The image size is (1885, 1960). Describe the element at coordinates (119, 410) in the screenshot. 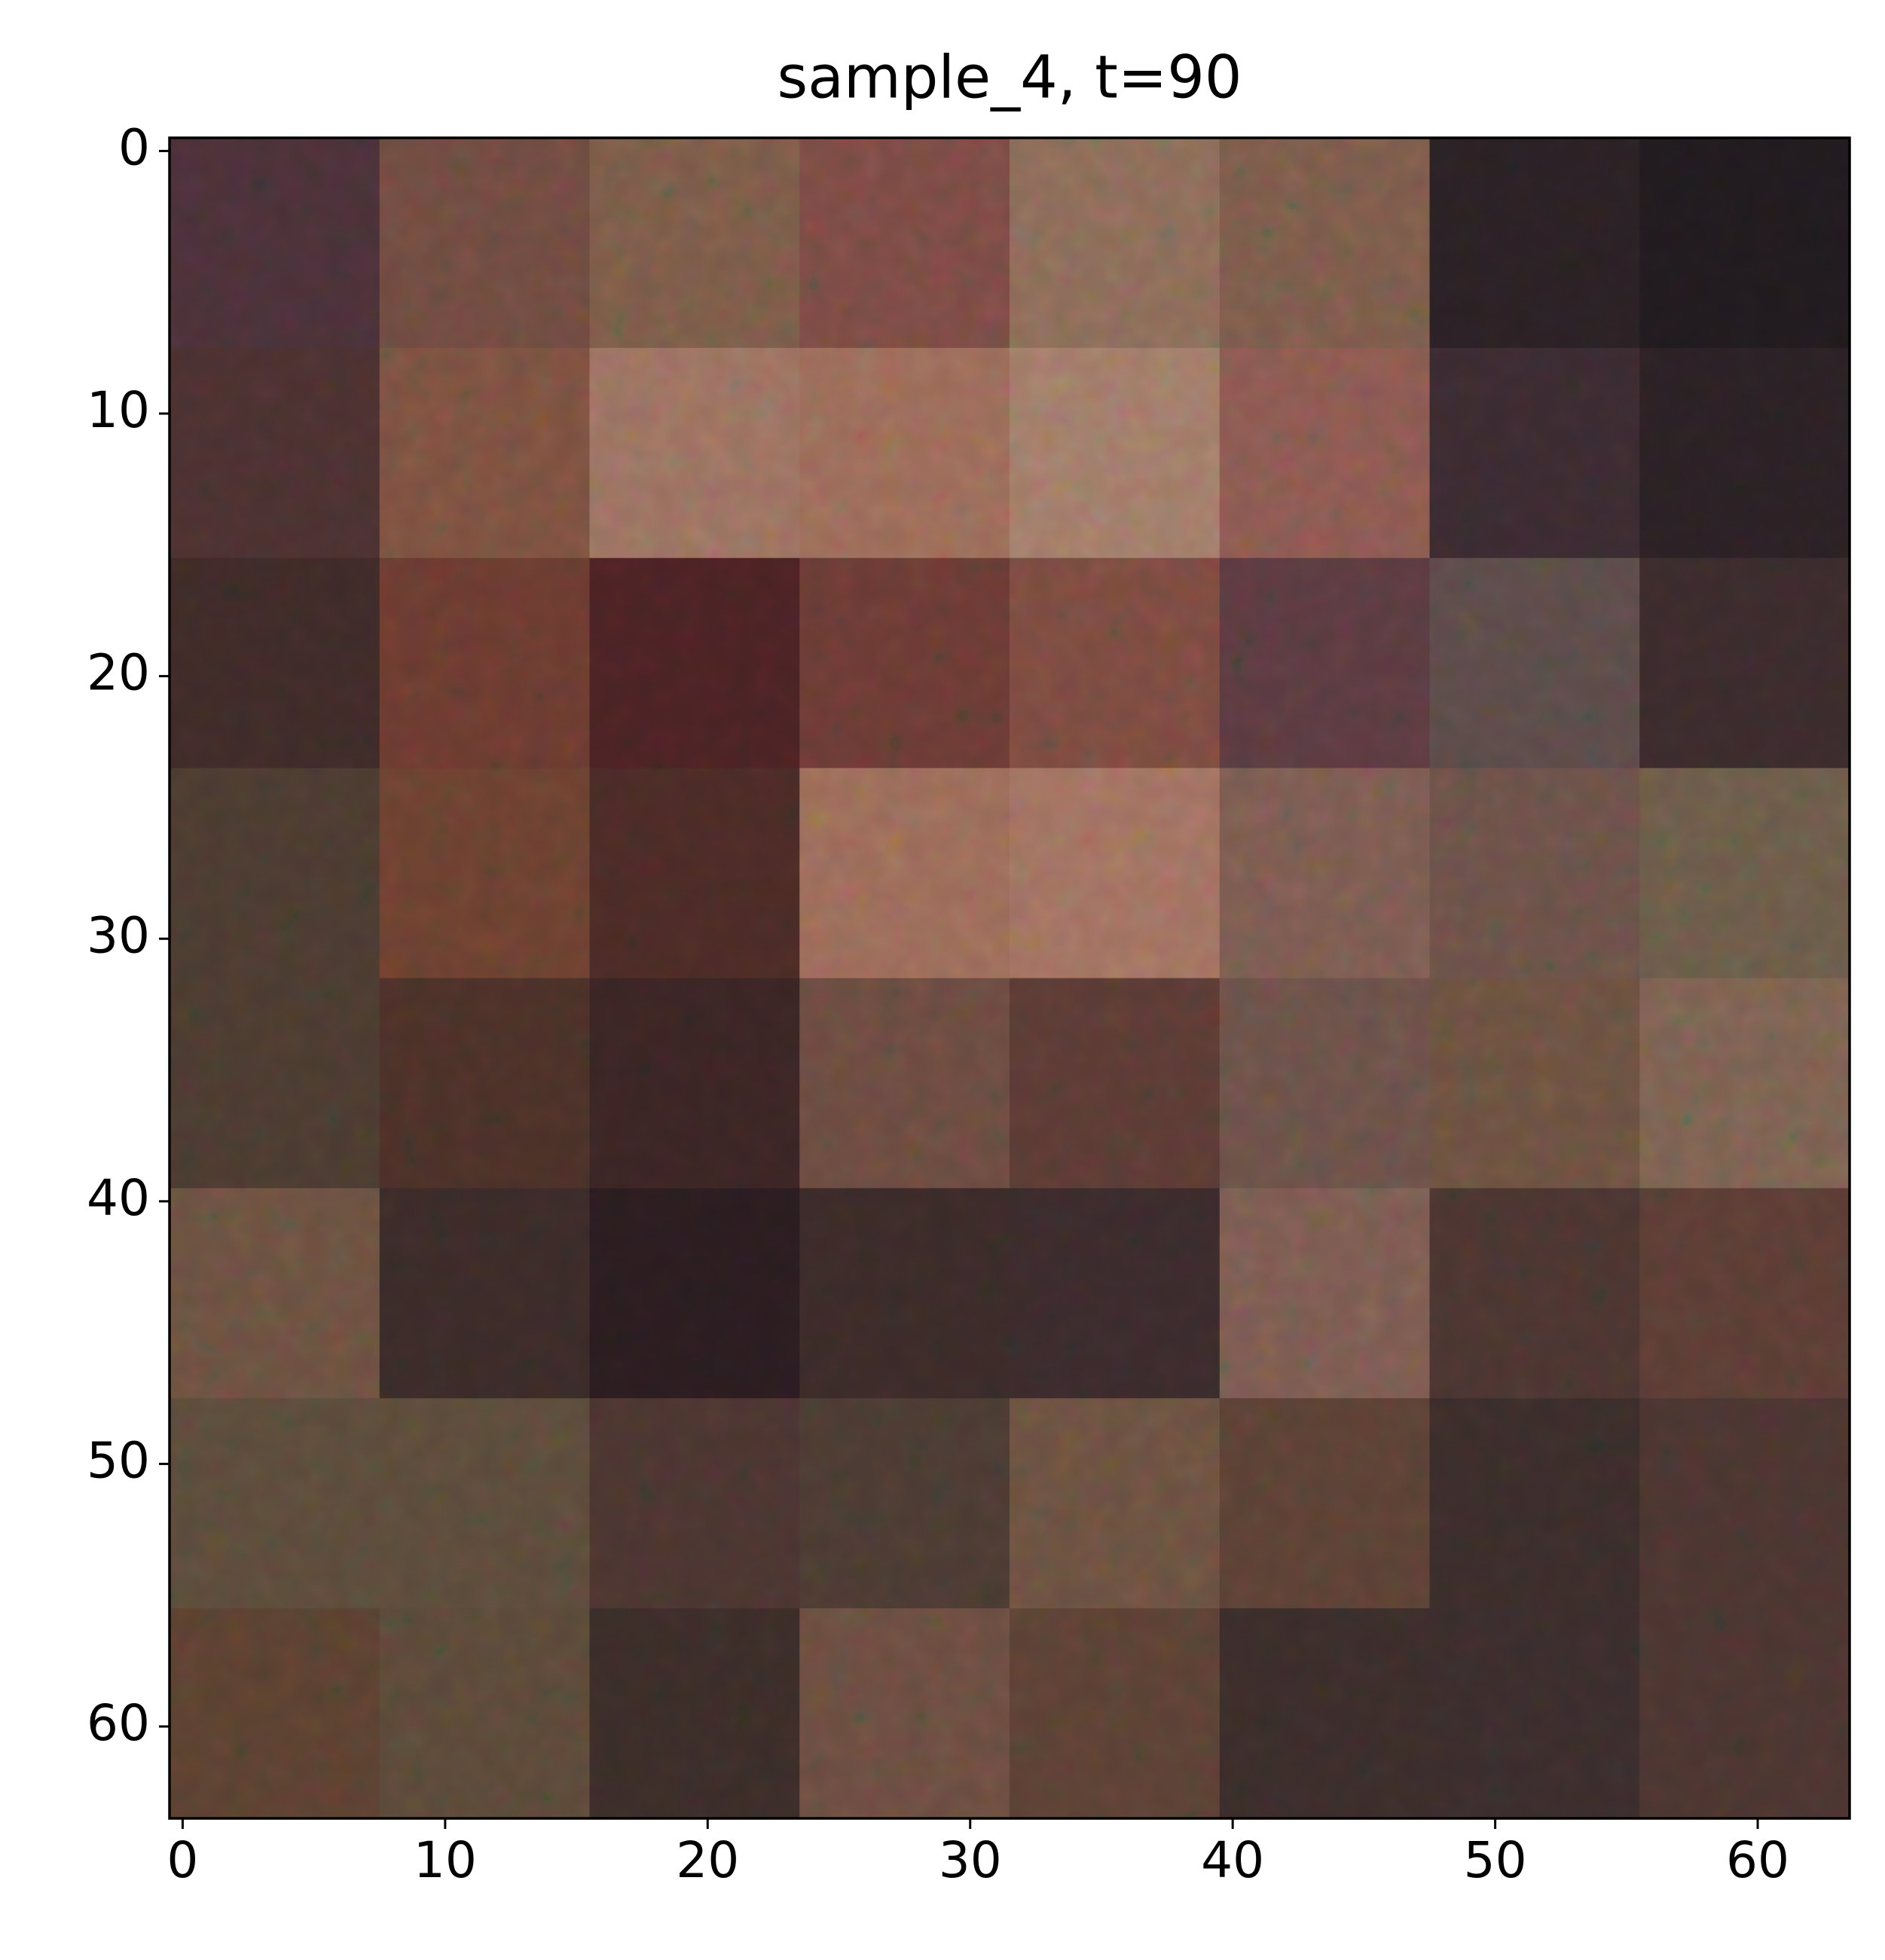

I see `y-tick-label: 10` at that location.